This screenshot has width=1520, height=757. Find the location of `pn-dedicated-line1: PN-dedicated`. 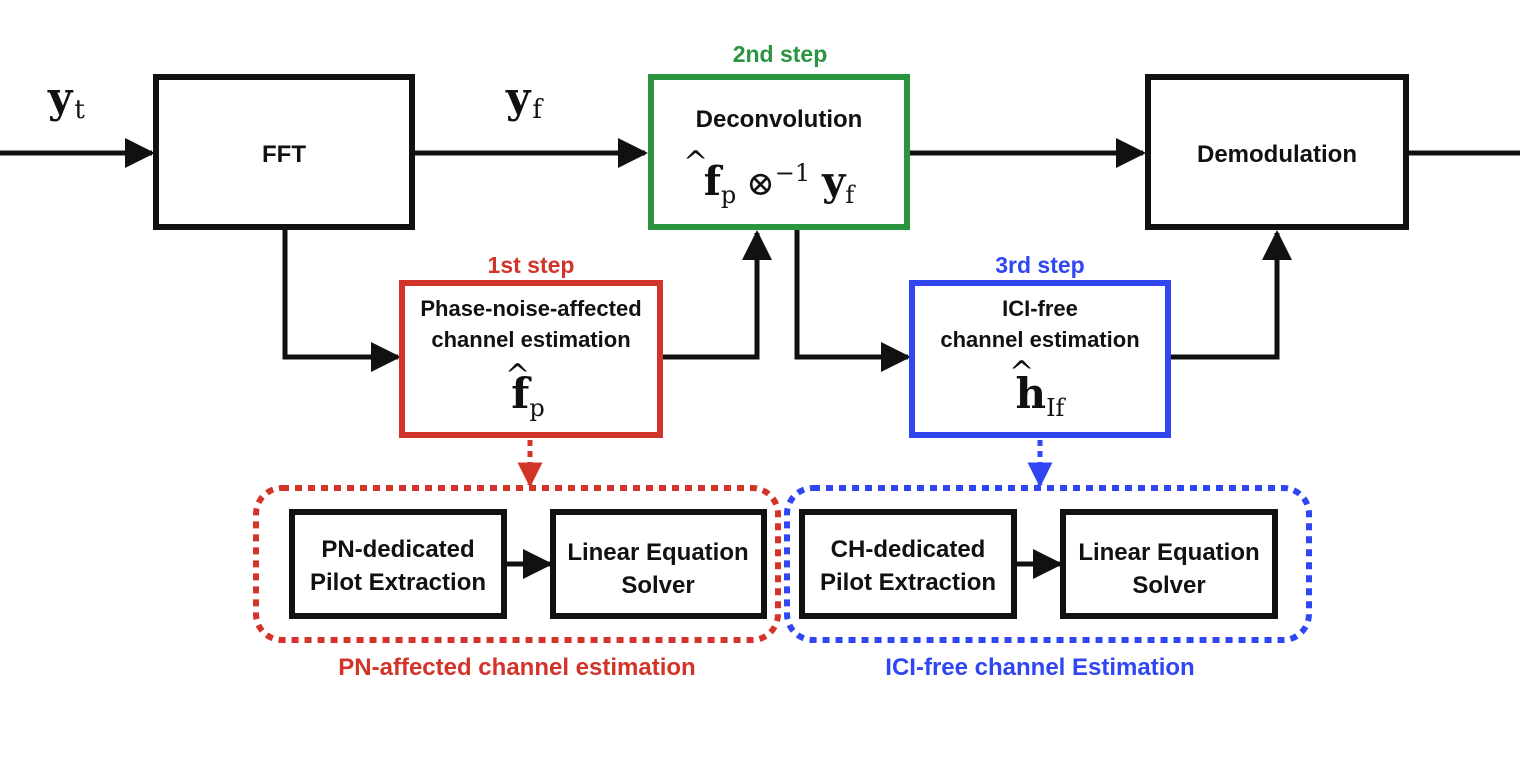

pn-dedicated-line1: PN-dedicated is located at coordinates (397, 549).